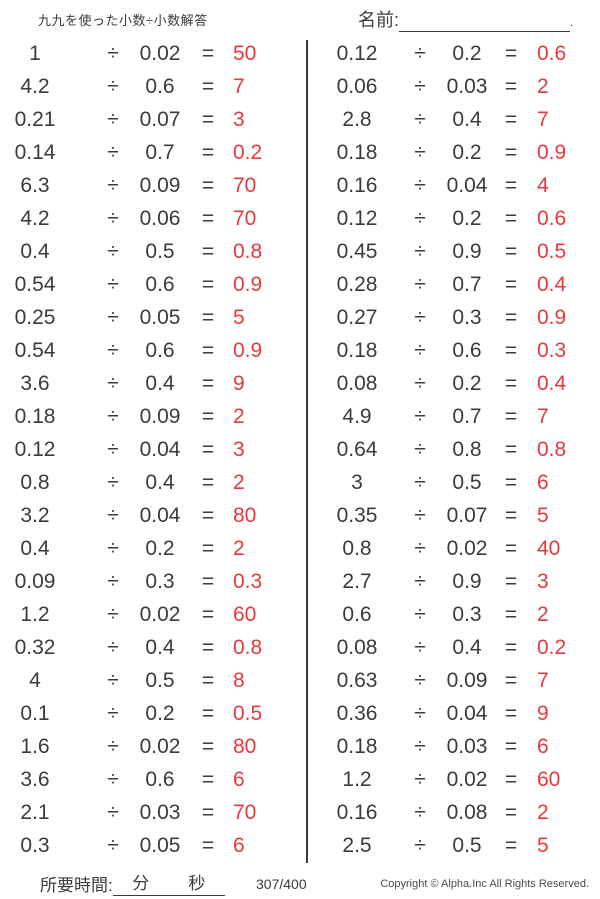  I want to click on divisor: 0.9, so click(467, 581).